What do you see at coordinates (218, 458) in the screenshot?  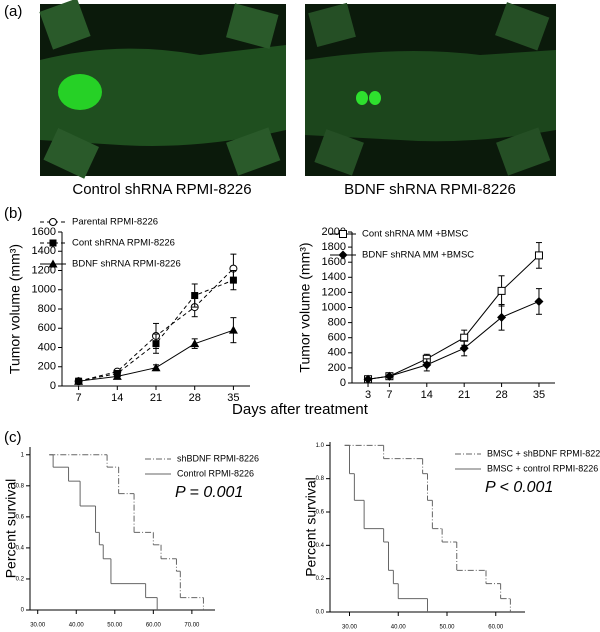 I see `legend-label: shBDNF RPMI-8226` at bounding box center [218, 458].